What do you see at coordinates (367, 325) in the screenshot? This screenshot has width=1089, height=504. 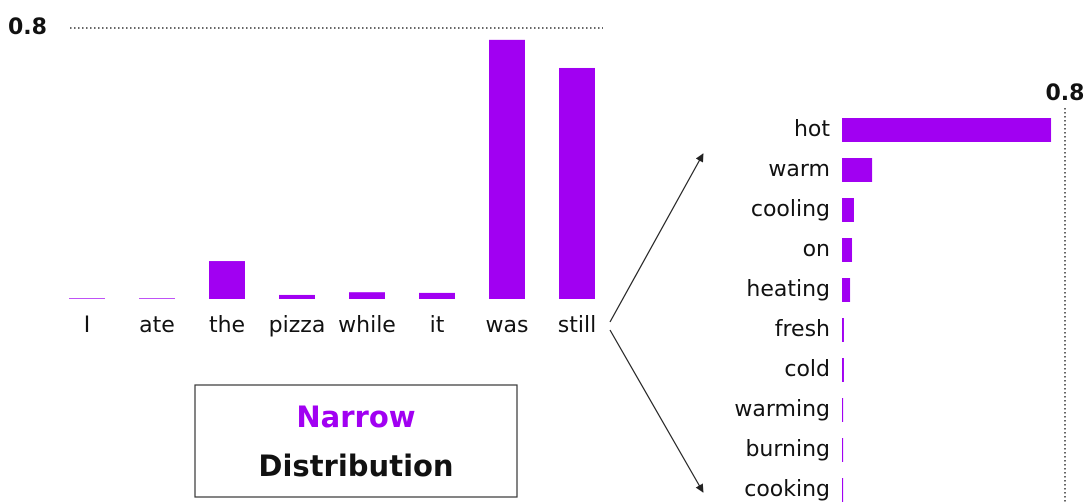 I see `x-tick-label: while` at bounding box center [367, 325].